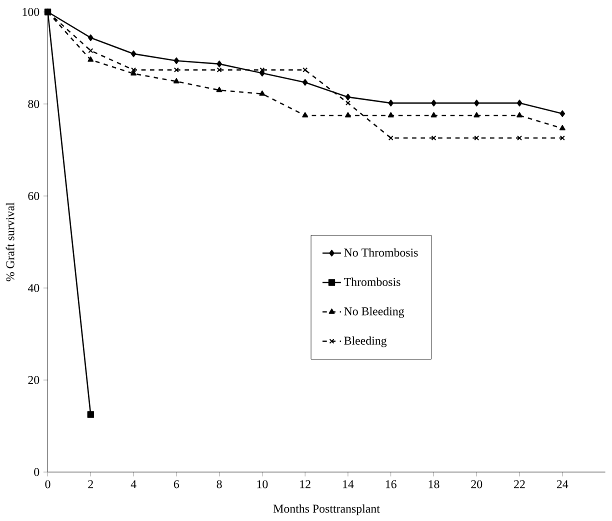 The image size is (612, 521). Describe the element at coordinates (31, 12) in the screenshot. I see `y-tick-label: 100` at that location.